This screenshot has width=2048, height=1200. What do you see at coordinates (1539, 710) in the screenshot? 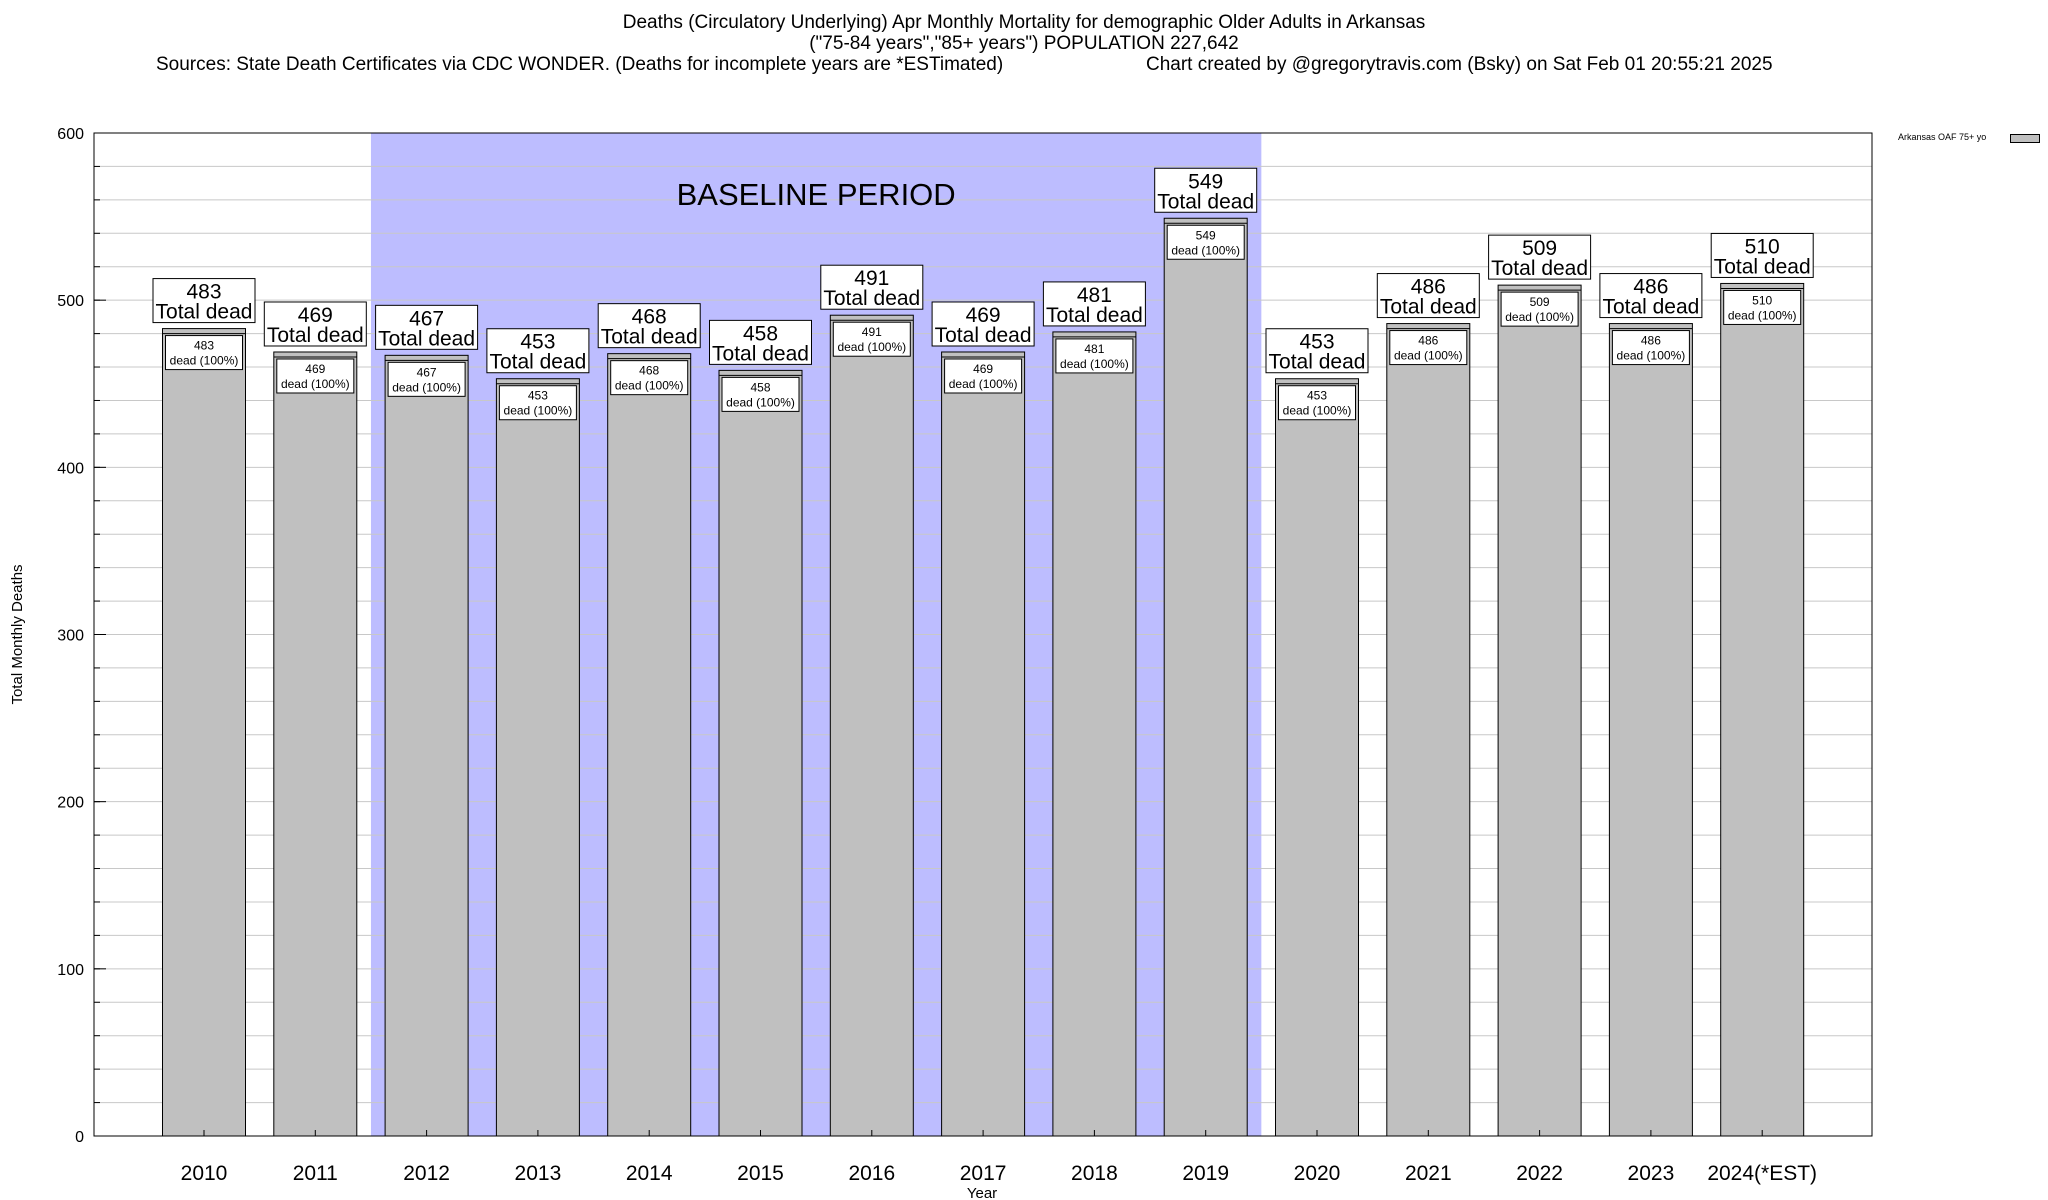
I see `bar-2022` at bounding box center [1539, 710].